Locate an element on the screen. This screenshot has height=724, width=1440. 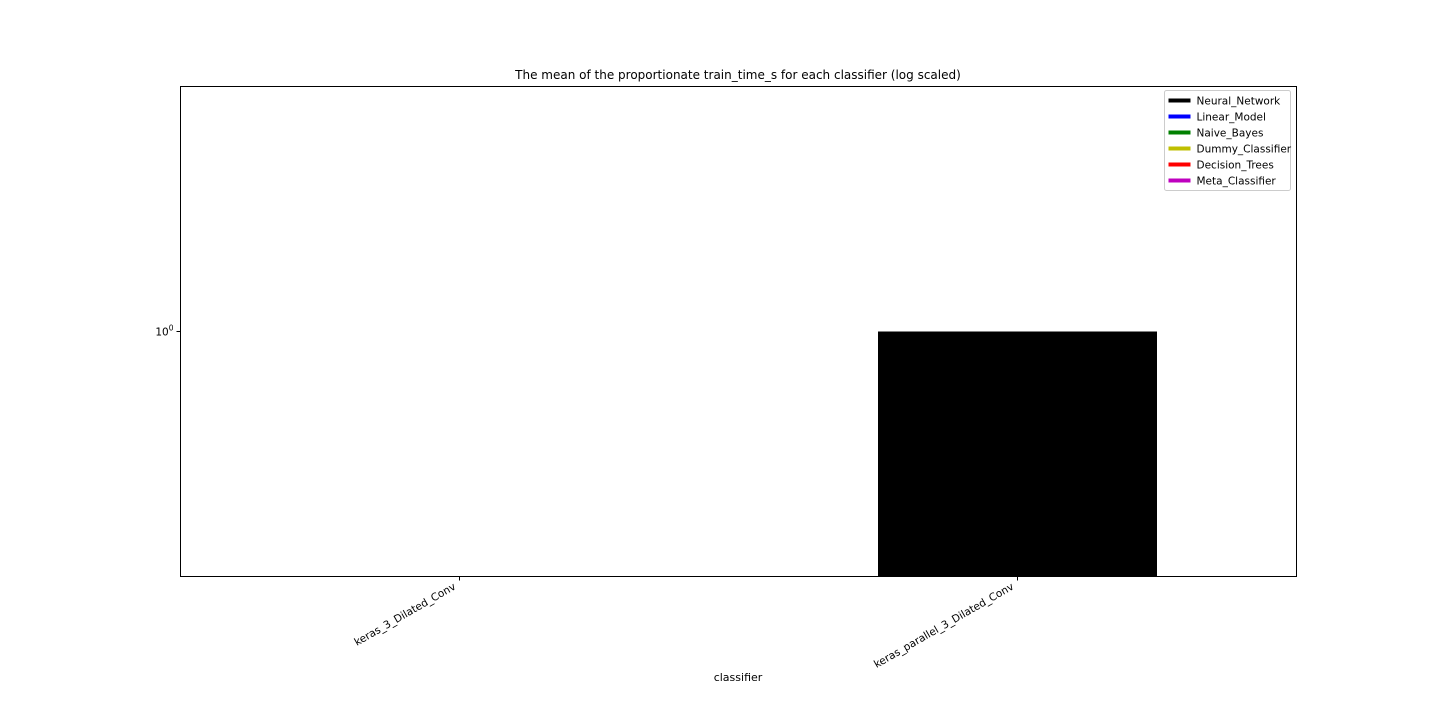
legend-label-0: Neural_Network is located at coordinates (1239, 102).